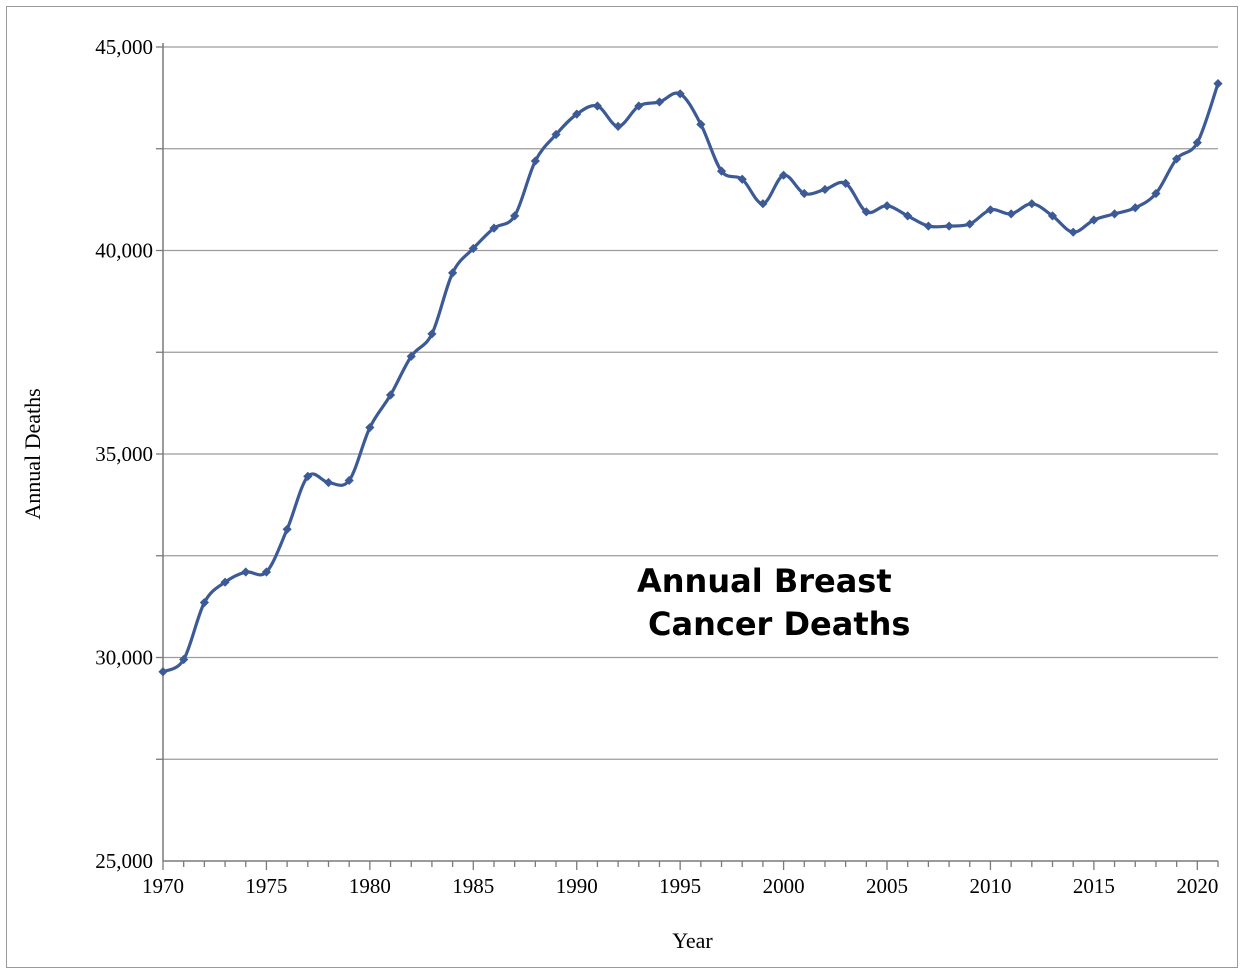  I want to click on data-point-1998, so click(742, 179).